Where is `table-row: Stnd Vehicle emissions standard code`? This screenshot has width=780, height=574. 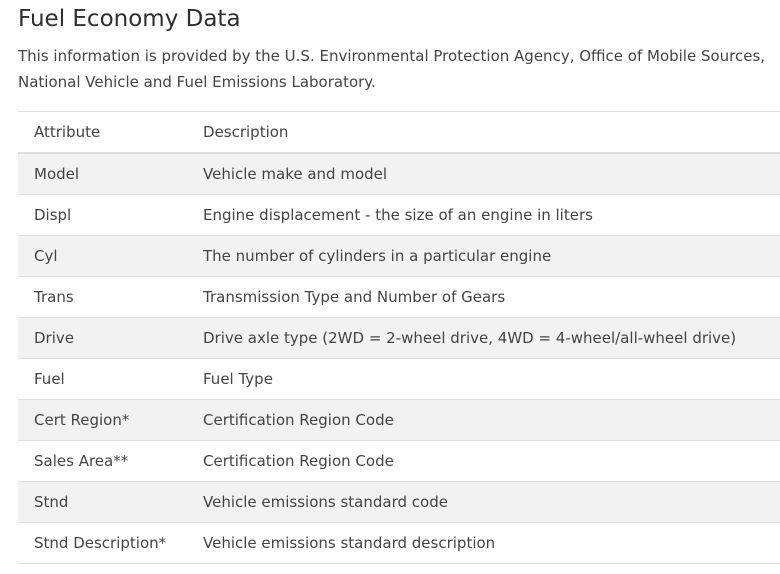
table-row: Stnd Vehicle emissions standard code is located at coordinates (399, 502).